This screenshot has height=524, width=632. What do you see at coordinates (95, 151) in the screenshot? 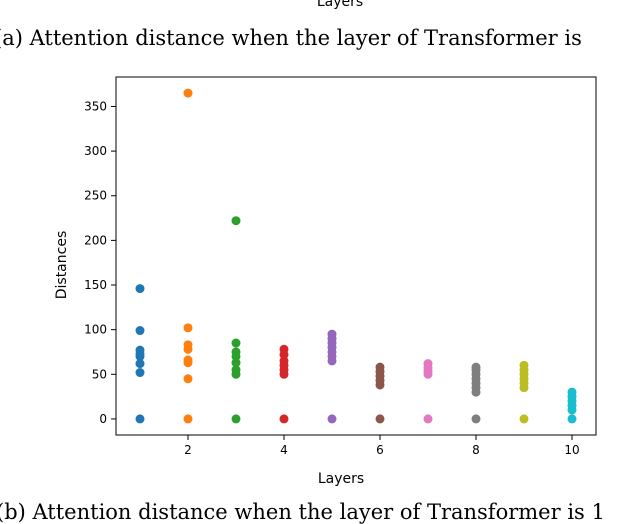
I see `y-tick-label: 300` at bounding box center [95, 151].